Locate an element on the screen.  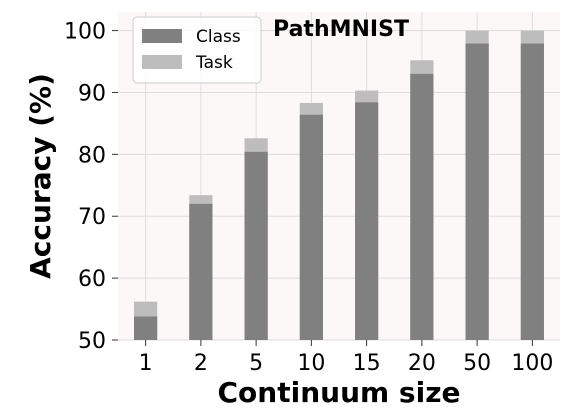
legend-label-class: Class is located at coordinates (218, 37).